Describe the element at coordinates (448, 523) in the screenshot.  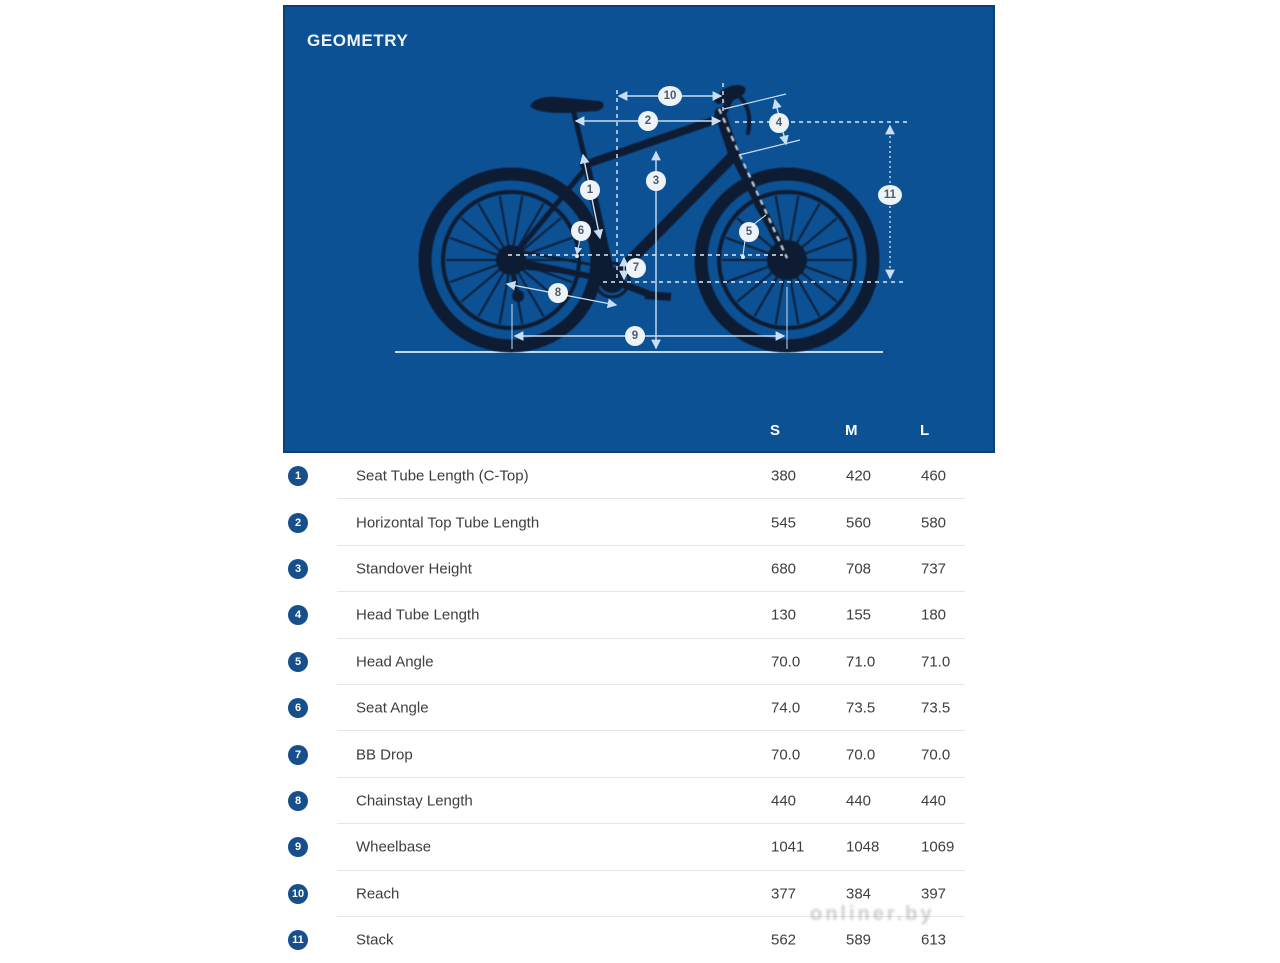
I see `row-label: Horizontal Top Tube Length` at that location.